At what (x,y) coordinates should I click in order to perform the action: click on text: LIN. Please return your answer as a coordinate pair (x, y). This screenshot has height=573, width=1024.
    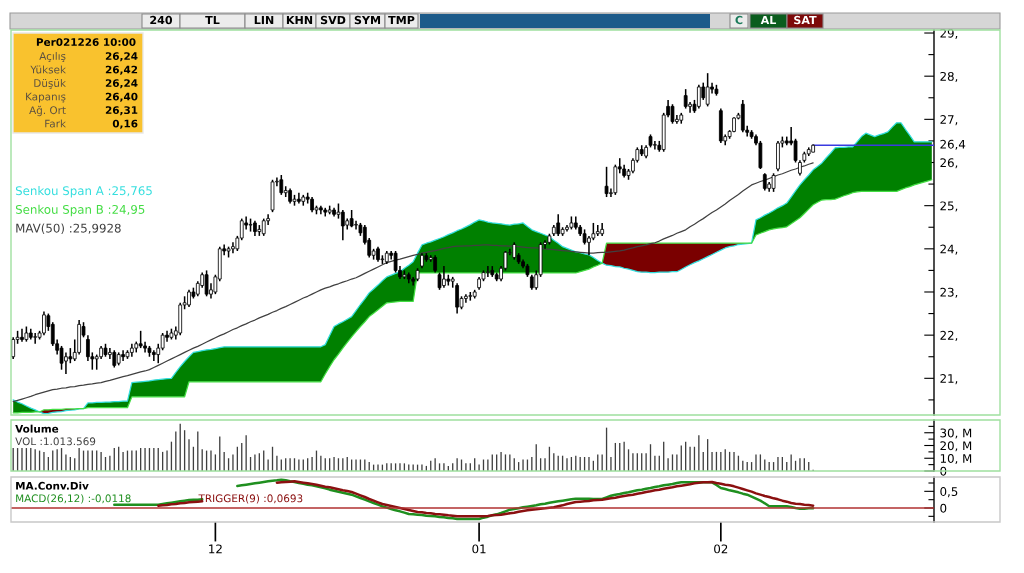
    Looking at the image, I should click on (264, 20).